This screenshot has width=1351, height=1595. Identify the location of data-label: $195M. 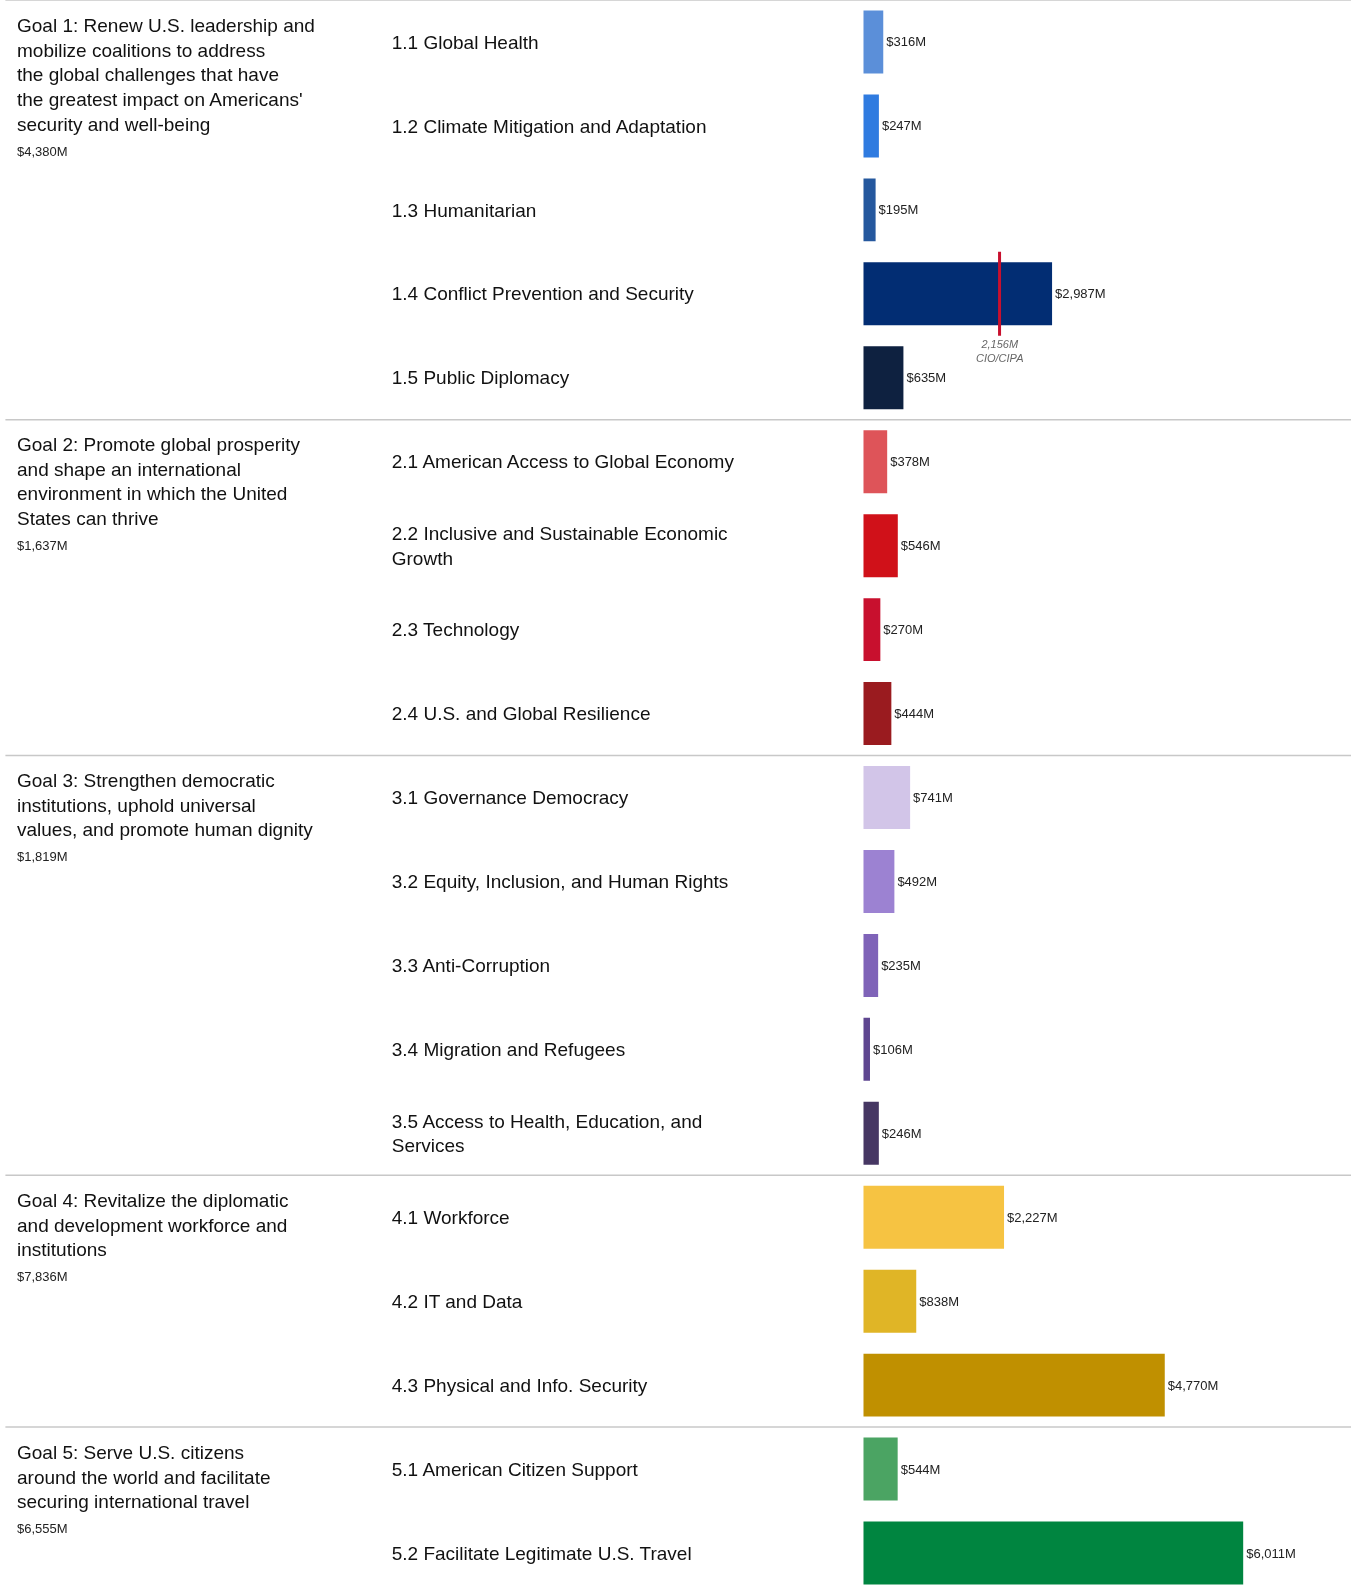
(898, 210).